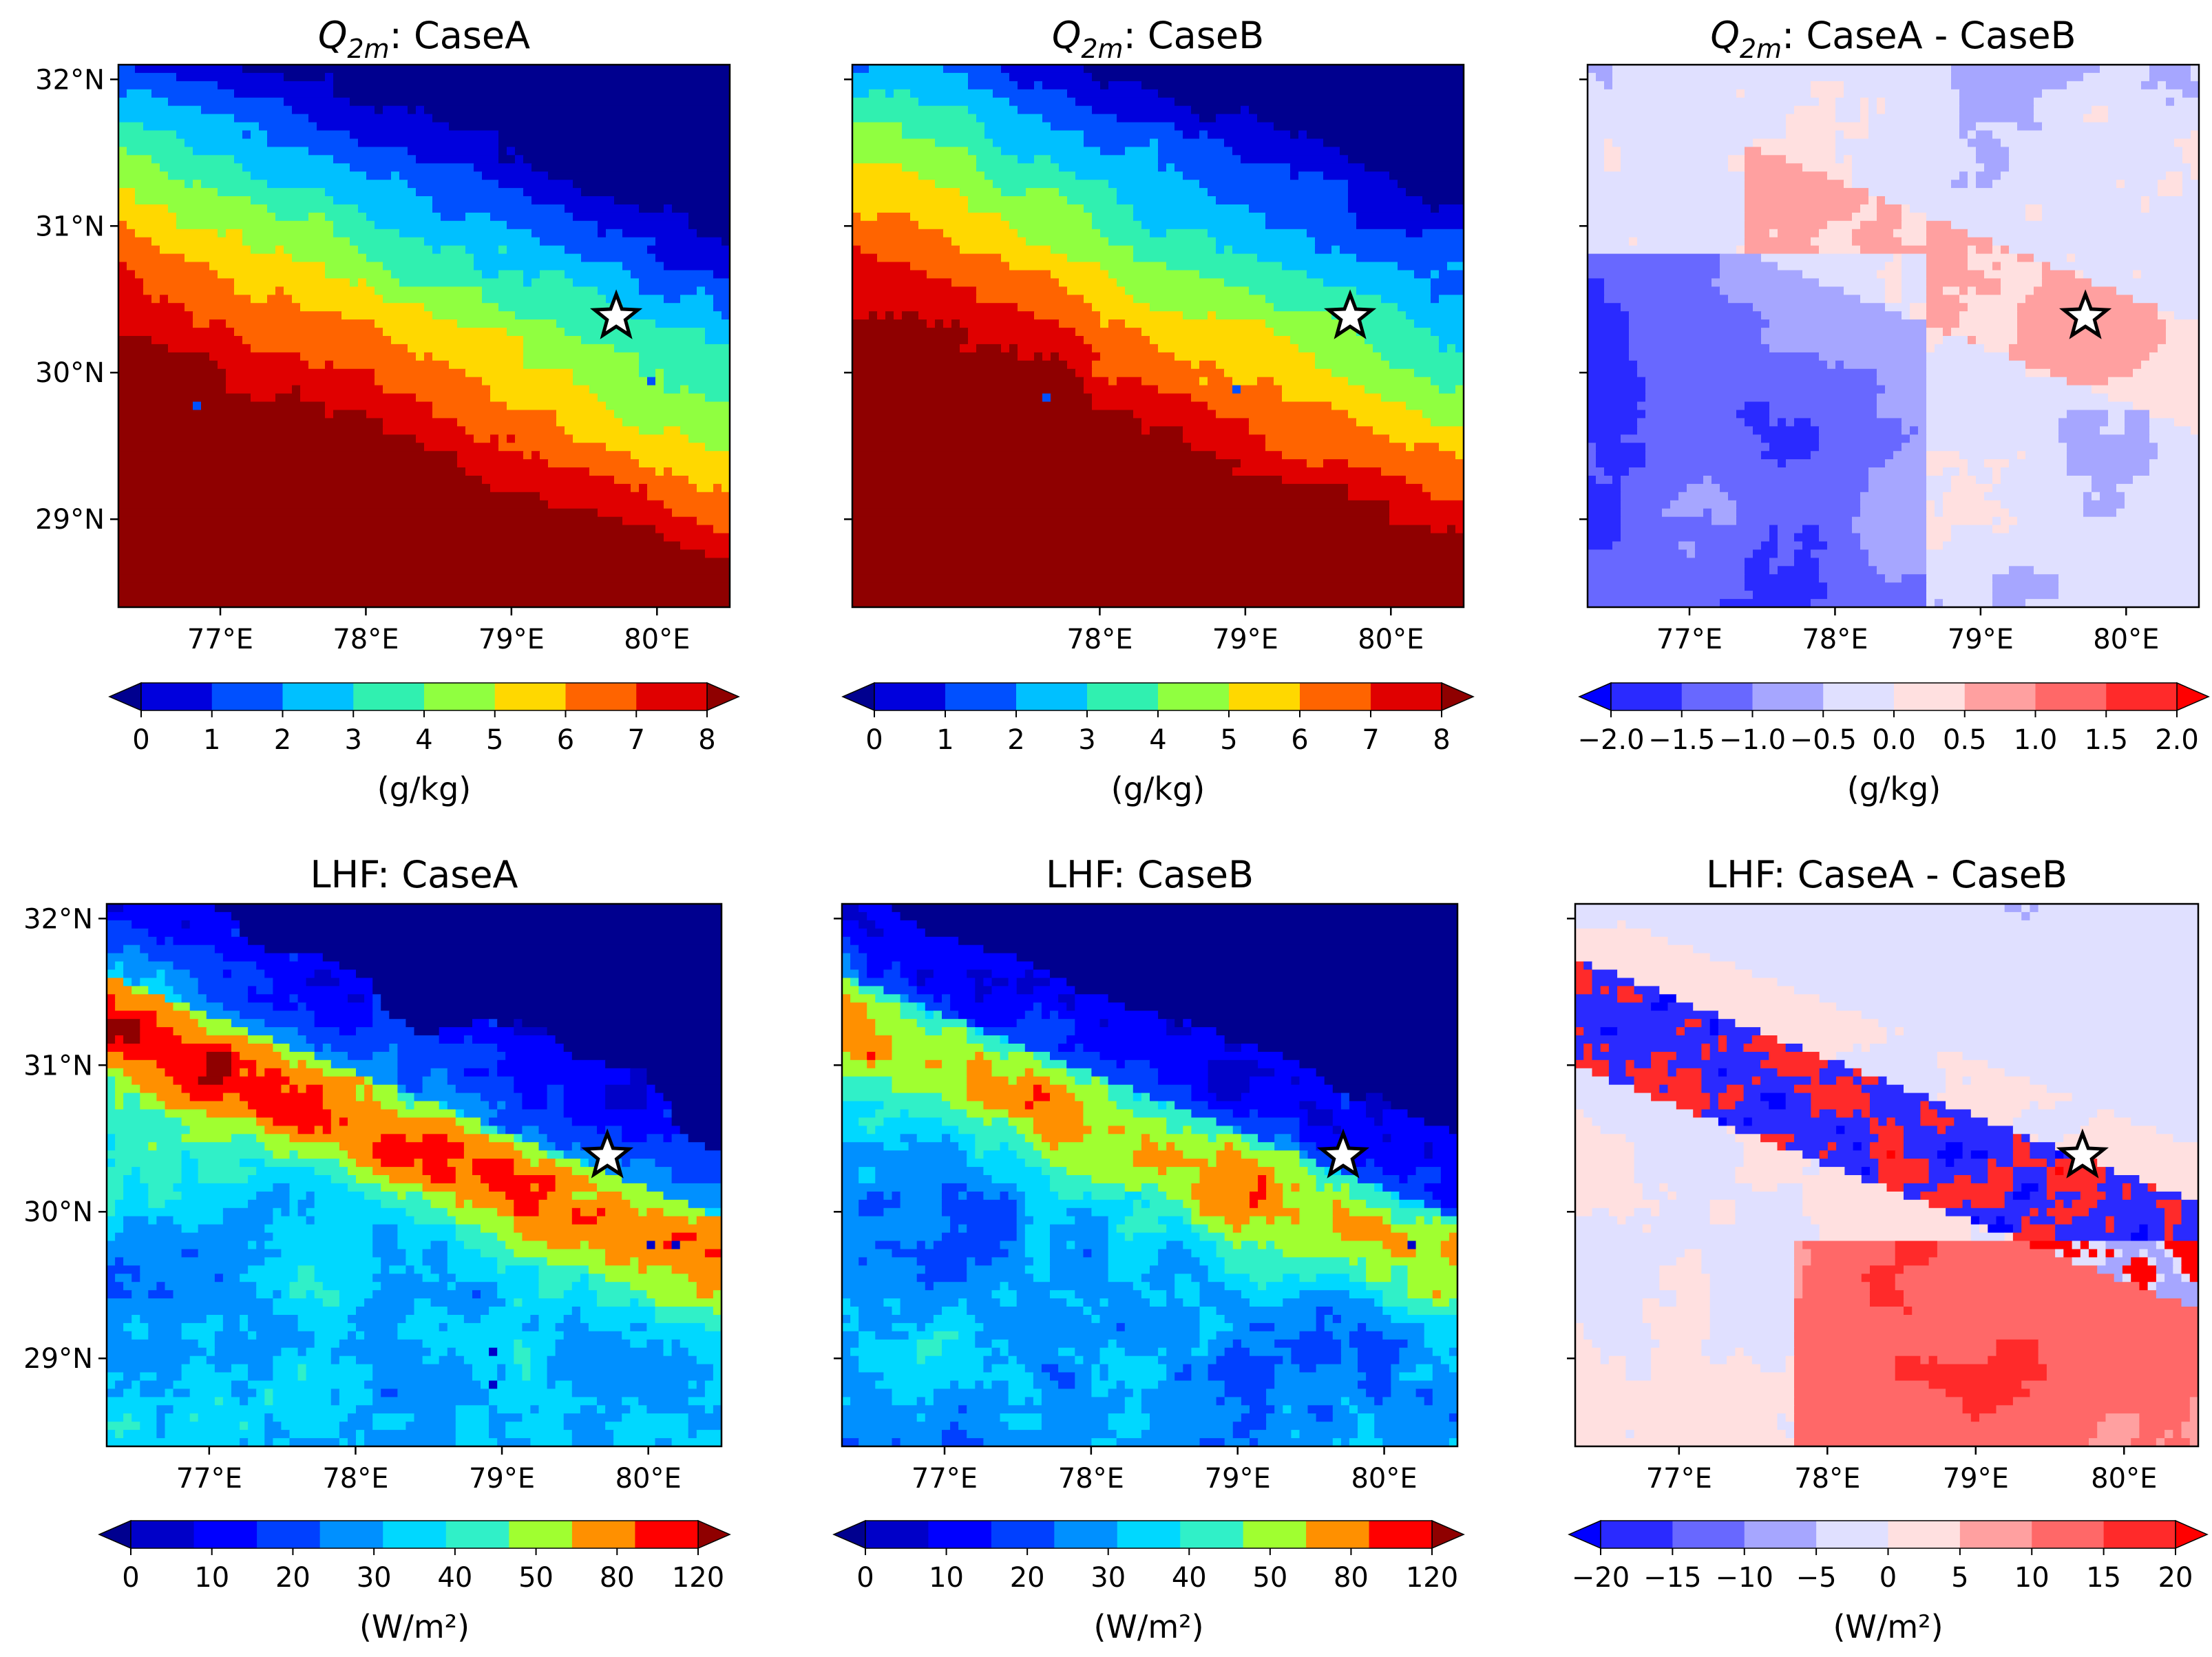 Image resolution: width=2212 pixels, height=1657 pixels. What do you see at coordinates (494, 740) in the screenshot?
I see `colorbar-tick-label: 5` at bounding box center [494, 740].